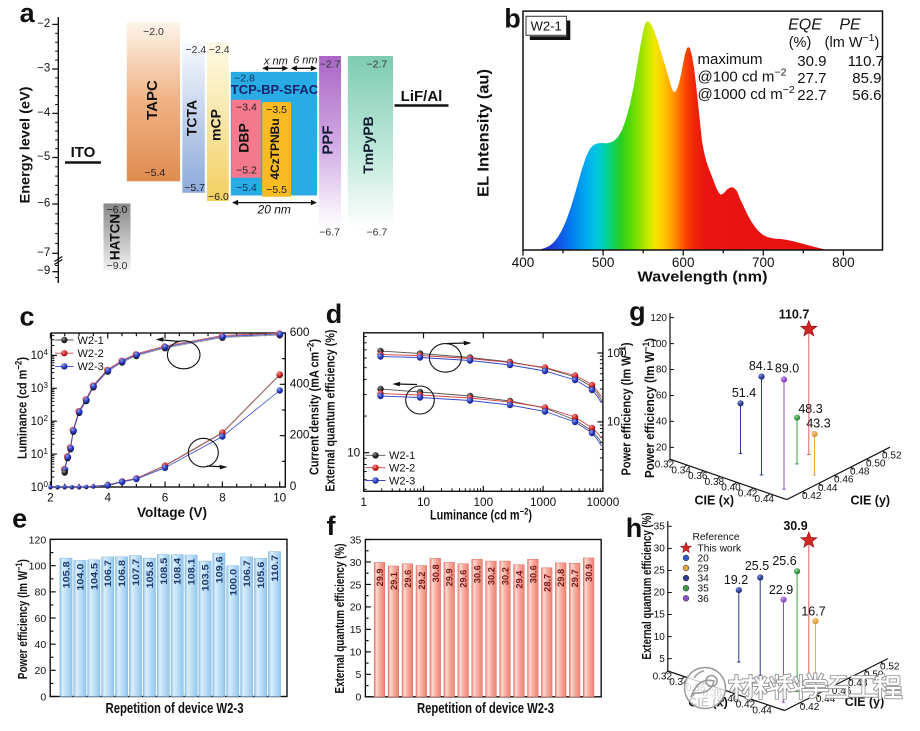 The image size is (920, 731). What do you see at coordinates (519, 579) in the screenshot?
I see `svg-text: 29.4` at bounding box center [519, 579].